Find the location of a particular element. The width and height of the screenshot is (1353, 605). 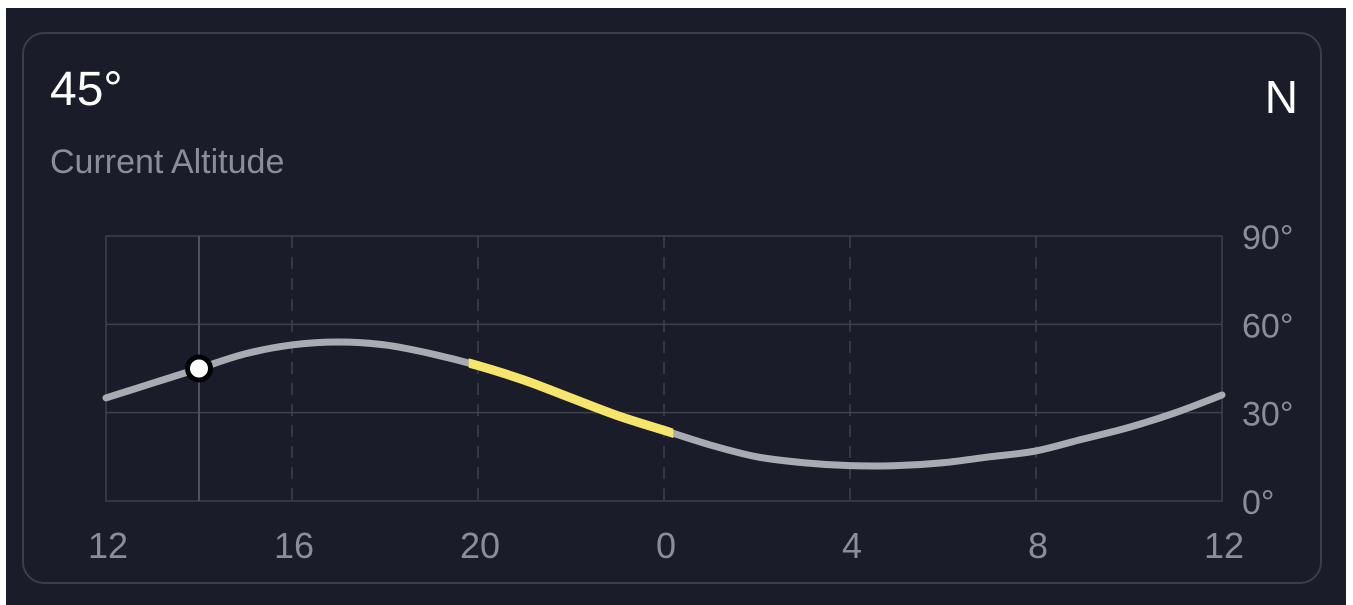

highlighted-segment is located at coordinates (571, 398).